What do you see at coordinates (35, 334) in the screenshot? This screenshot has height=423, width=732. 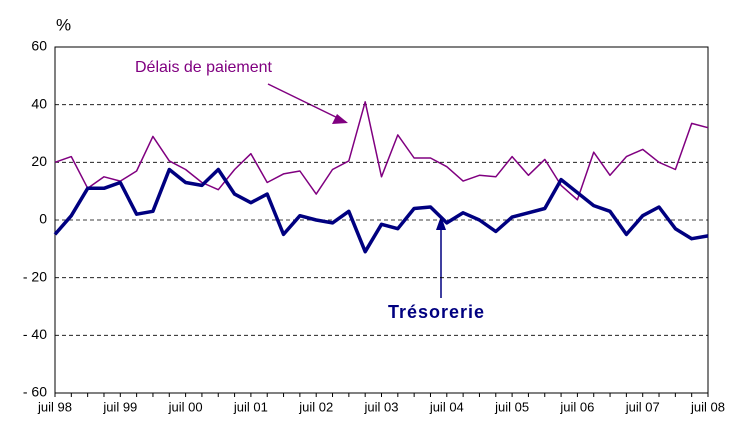 I see `y-tick-label: - 40` at bounding box center [35, 334].